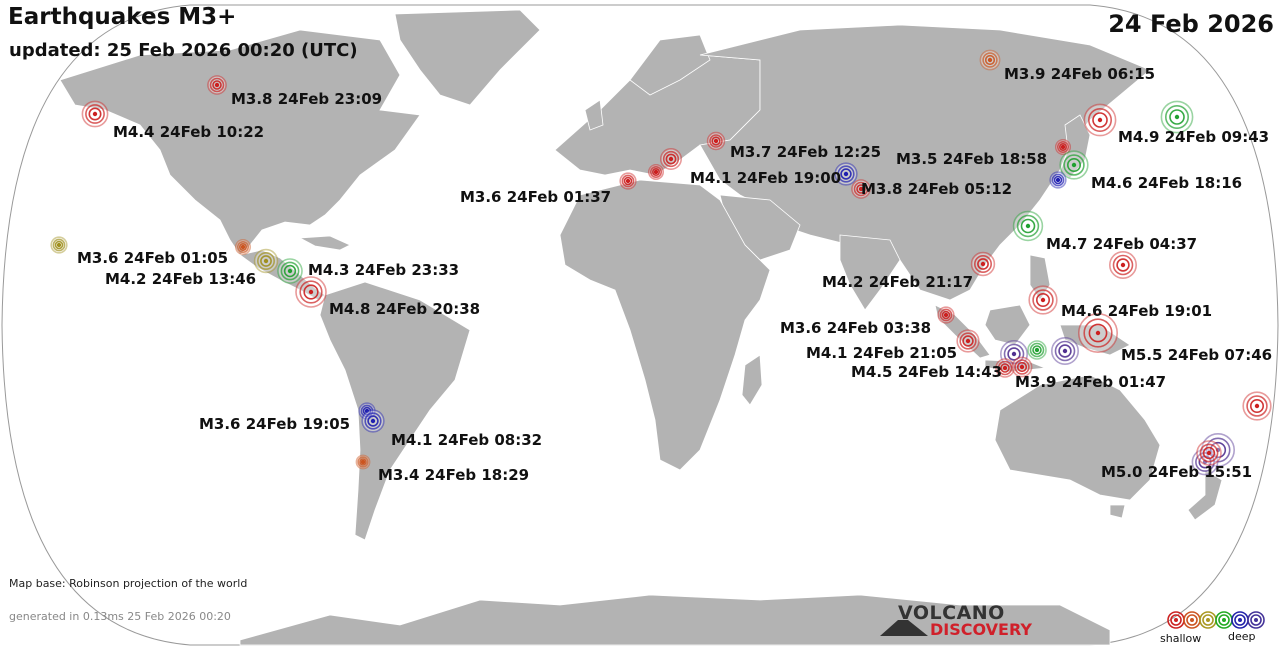  I want to click on generated-note: generated in 0.13ms 25 Feb 2026 00:20, so click(120, 616).